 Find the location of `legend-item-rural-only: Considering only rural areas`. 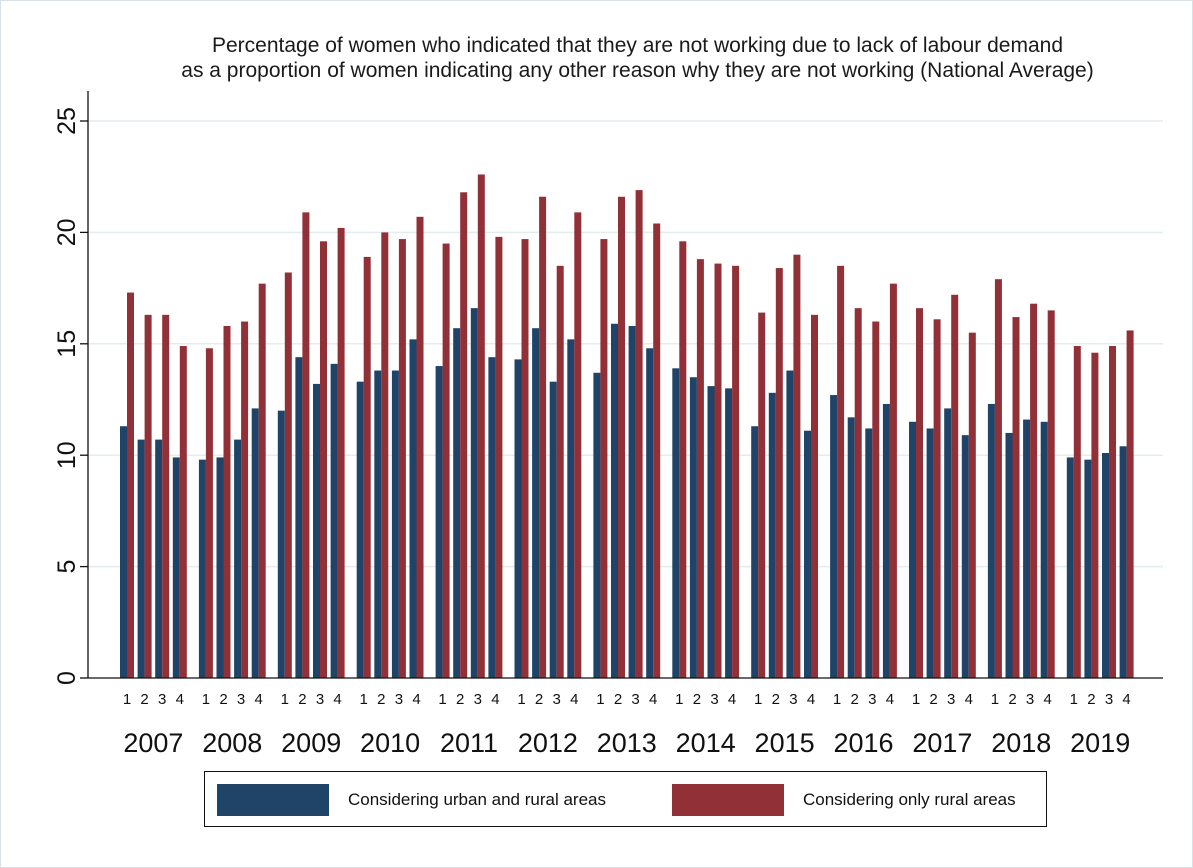

legend-item-rural-only: Considering only rural areas is located at coordinates (844, 800).